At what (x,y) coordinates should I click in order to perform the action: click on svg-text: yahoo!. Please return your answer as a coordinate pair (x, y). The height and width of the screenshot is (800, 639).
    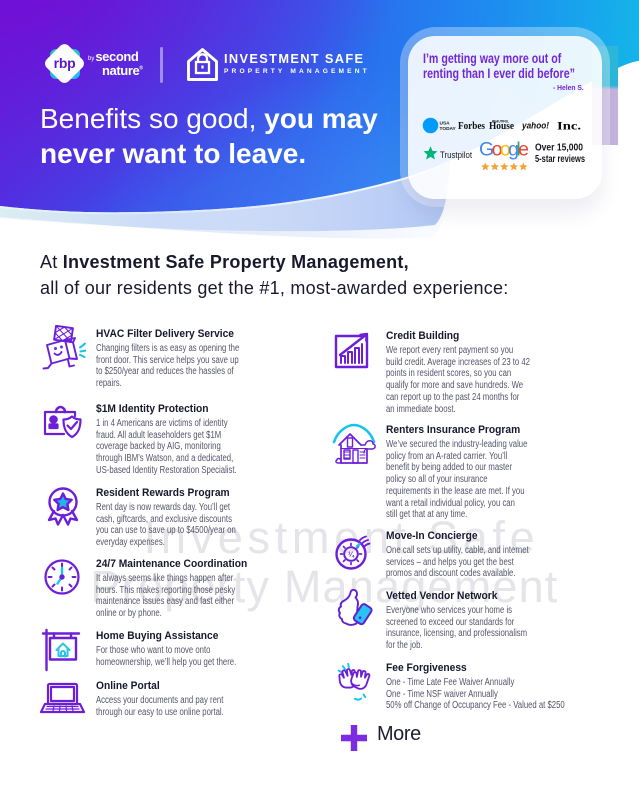
    Looking at the image, I should click on (535, 126).